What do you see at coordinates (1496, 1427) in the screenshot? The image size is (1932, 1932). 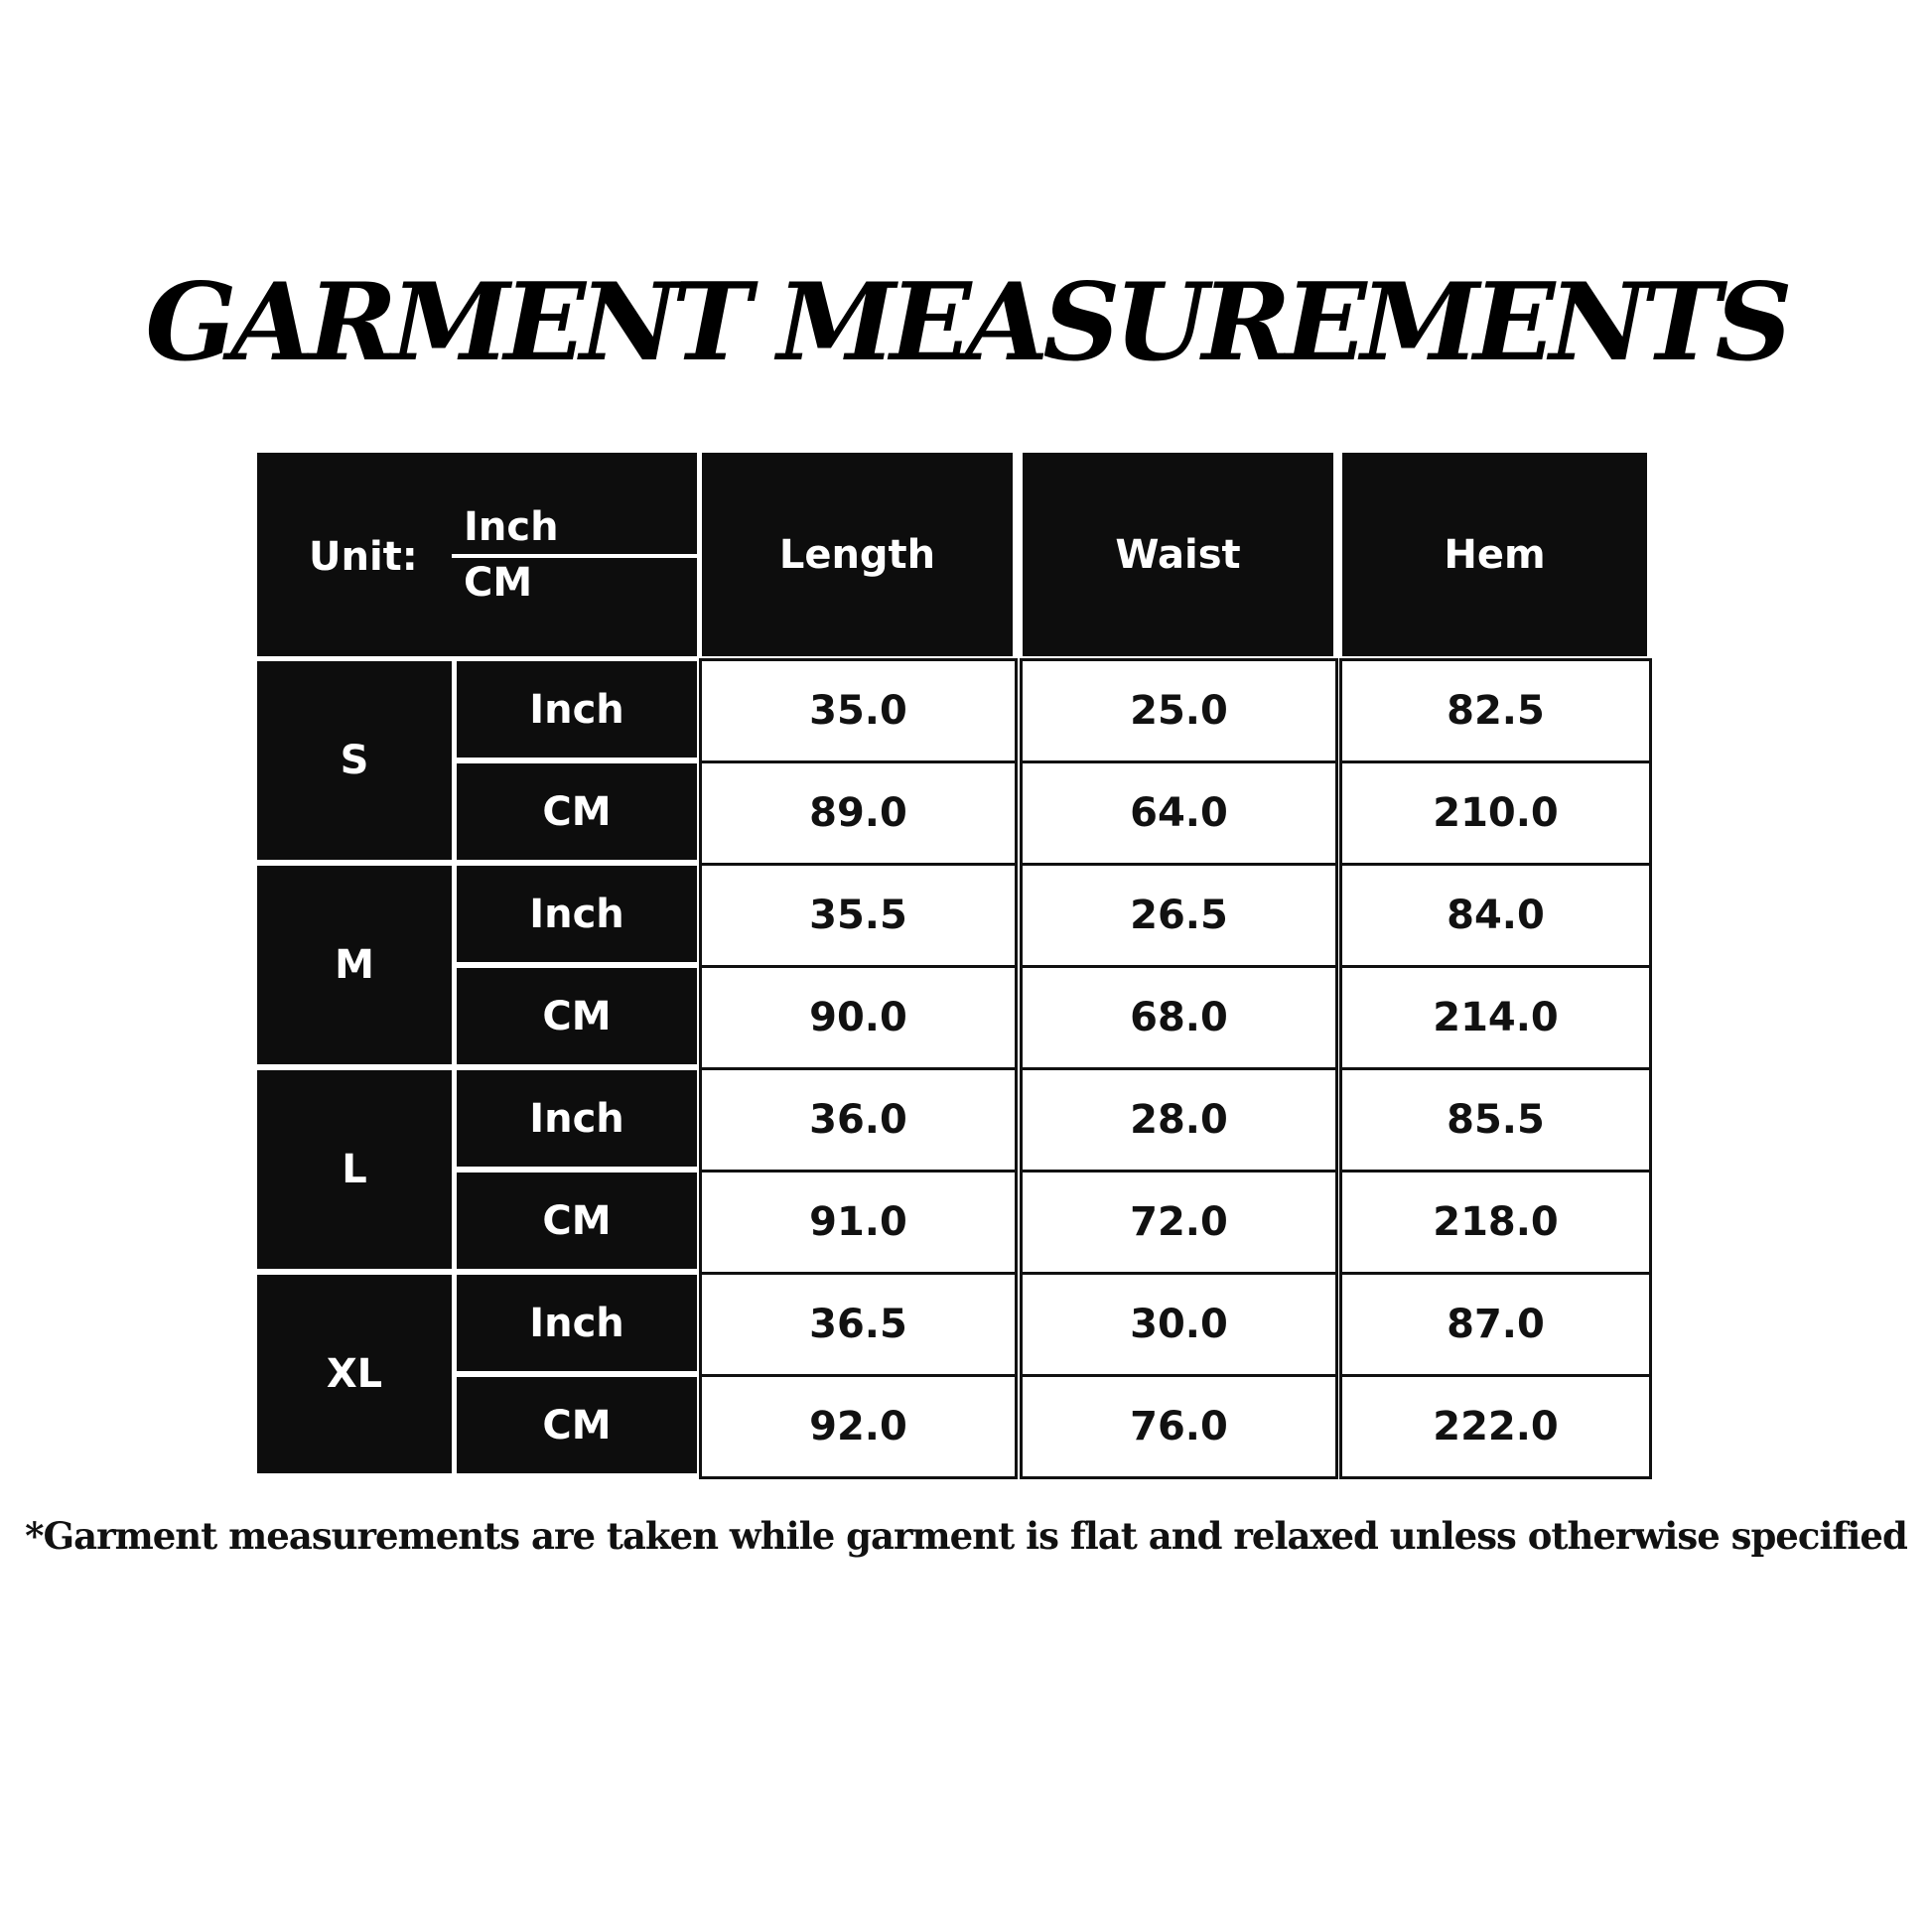 I see `measurement-cell: 222.0` at bounding box center [1496, 1427].